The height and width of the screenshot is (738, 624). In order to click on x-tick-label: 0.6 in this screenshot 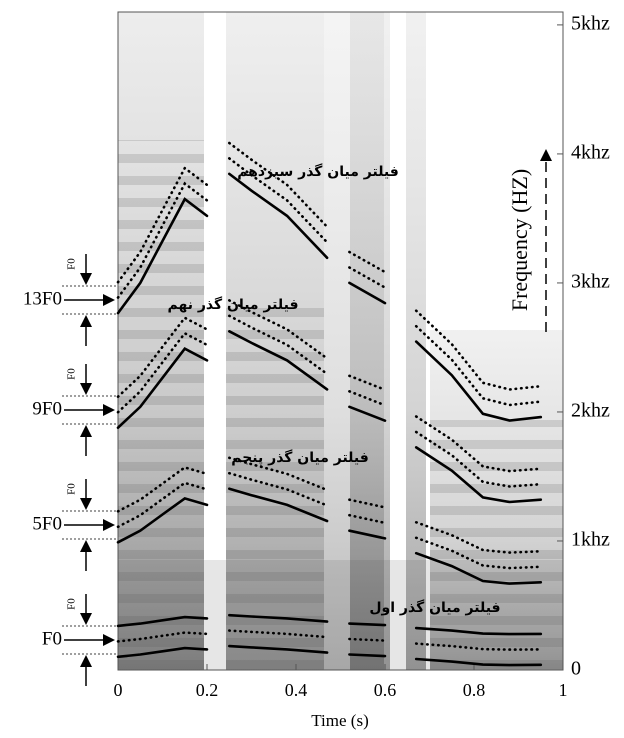, I will do `click(385, 690)`.